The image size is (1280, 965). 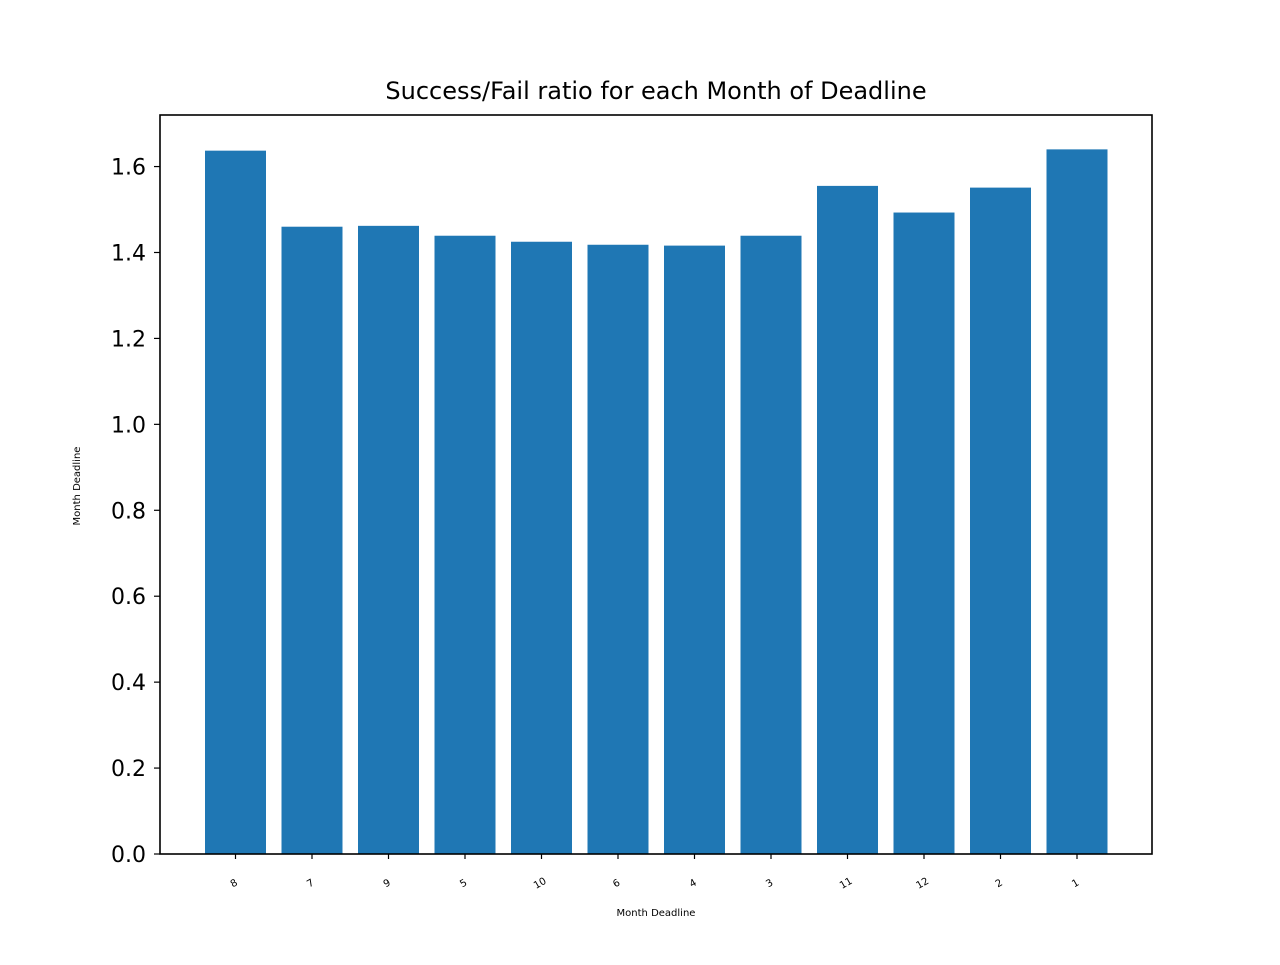 What do you see at coordinates (128, 597) in the screenshot?
I see `y-tick-label: 0.6` at bounding box center [128, 597].